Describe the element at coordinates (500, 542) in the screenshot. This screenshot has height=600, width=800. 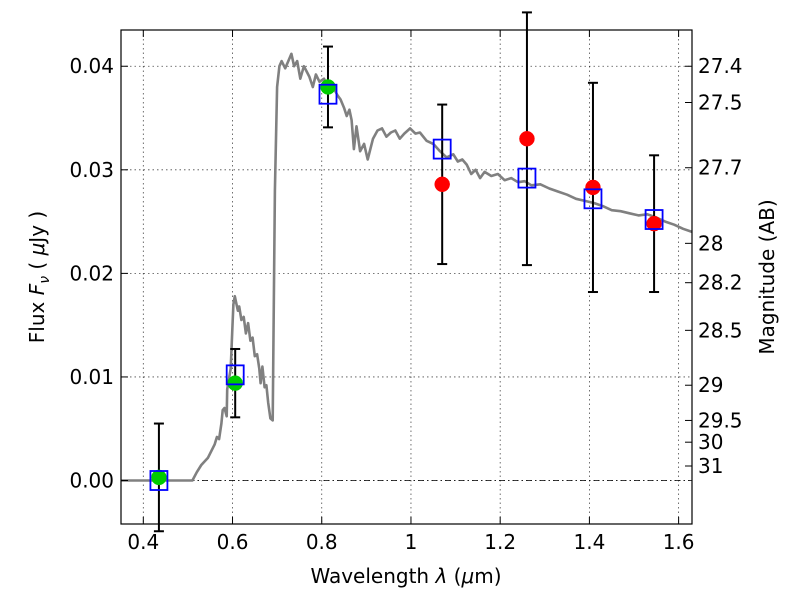
I see `x-tick-label: 1.2` at that location.